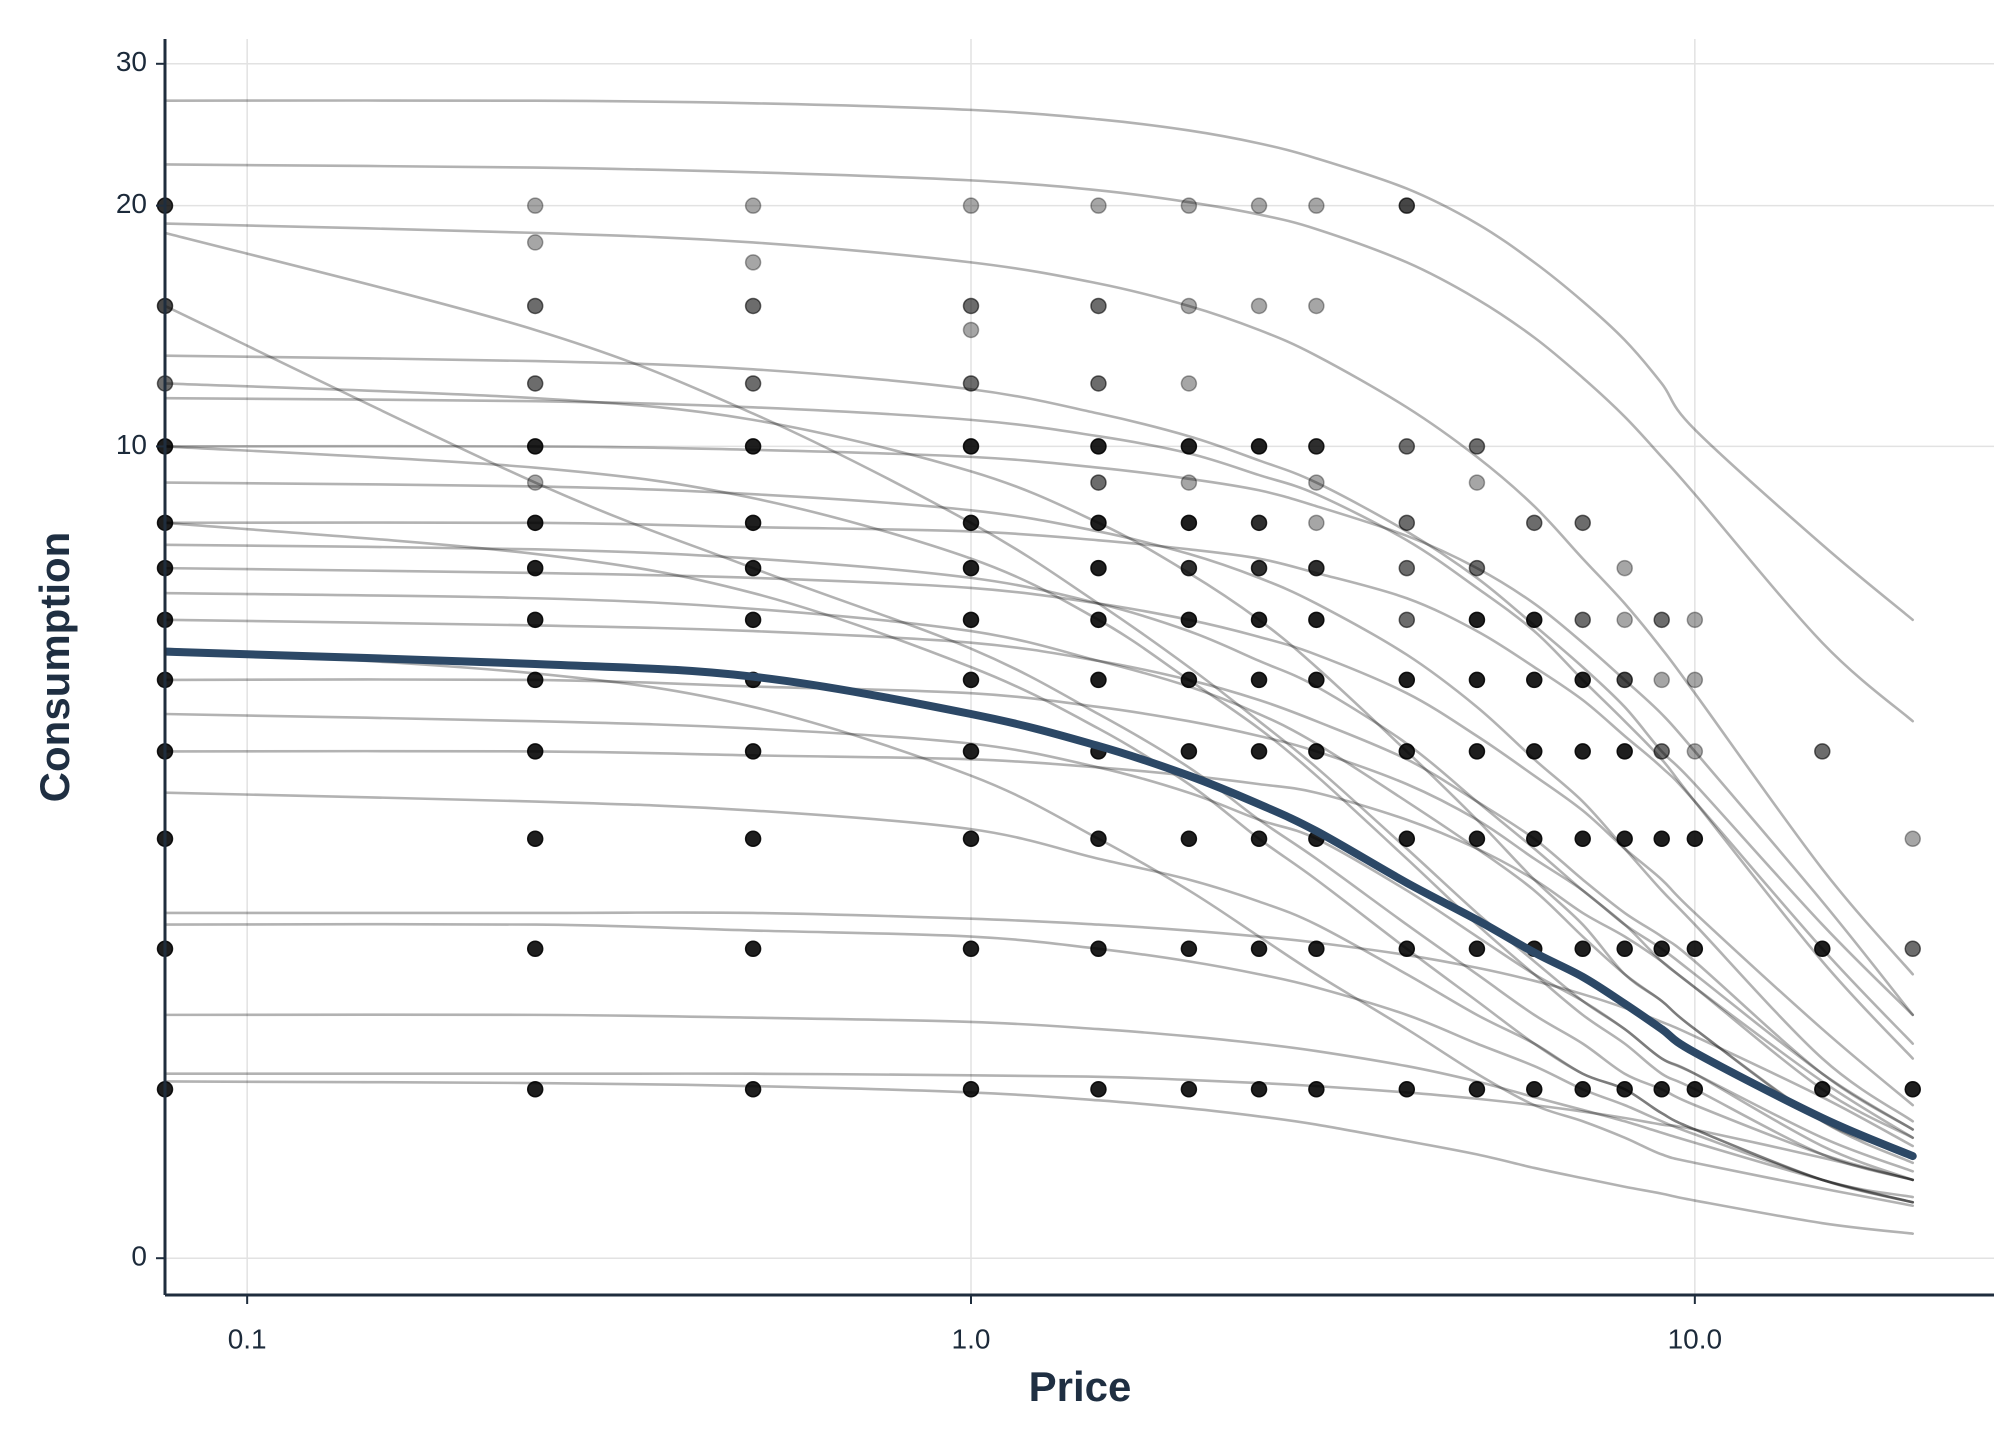 Image resolution: width=2016 pixels, height=1440 pixels. What do you see at coordinates (131, 444) in the screenshot?
I see `y-tick-label: 10` at bounding box center [131, 444].